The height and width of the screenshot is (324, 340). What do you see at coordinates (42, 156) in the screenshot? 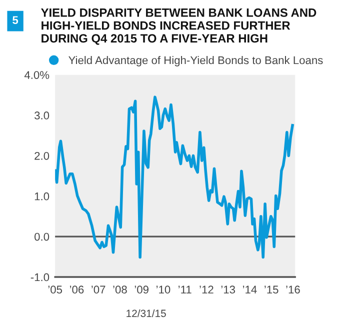
I see `y-tick-label: 2.0` at bounding box center [42, 156].